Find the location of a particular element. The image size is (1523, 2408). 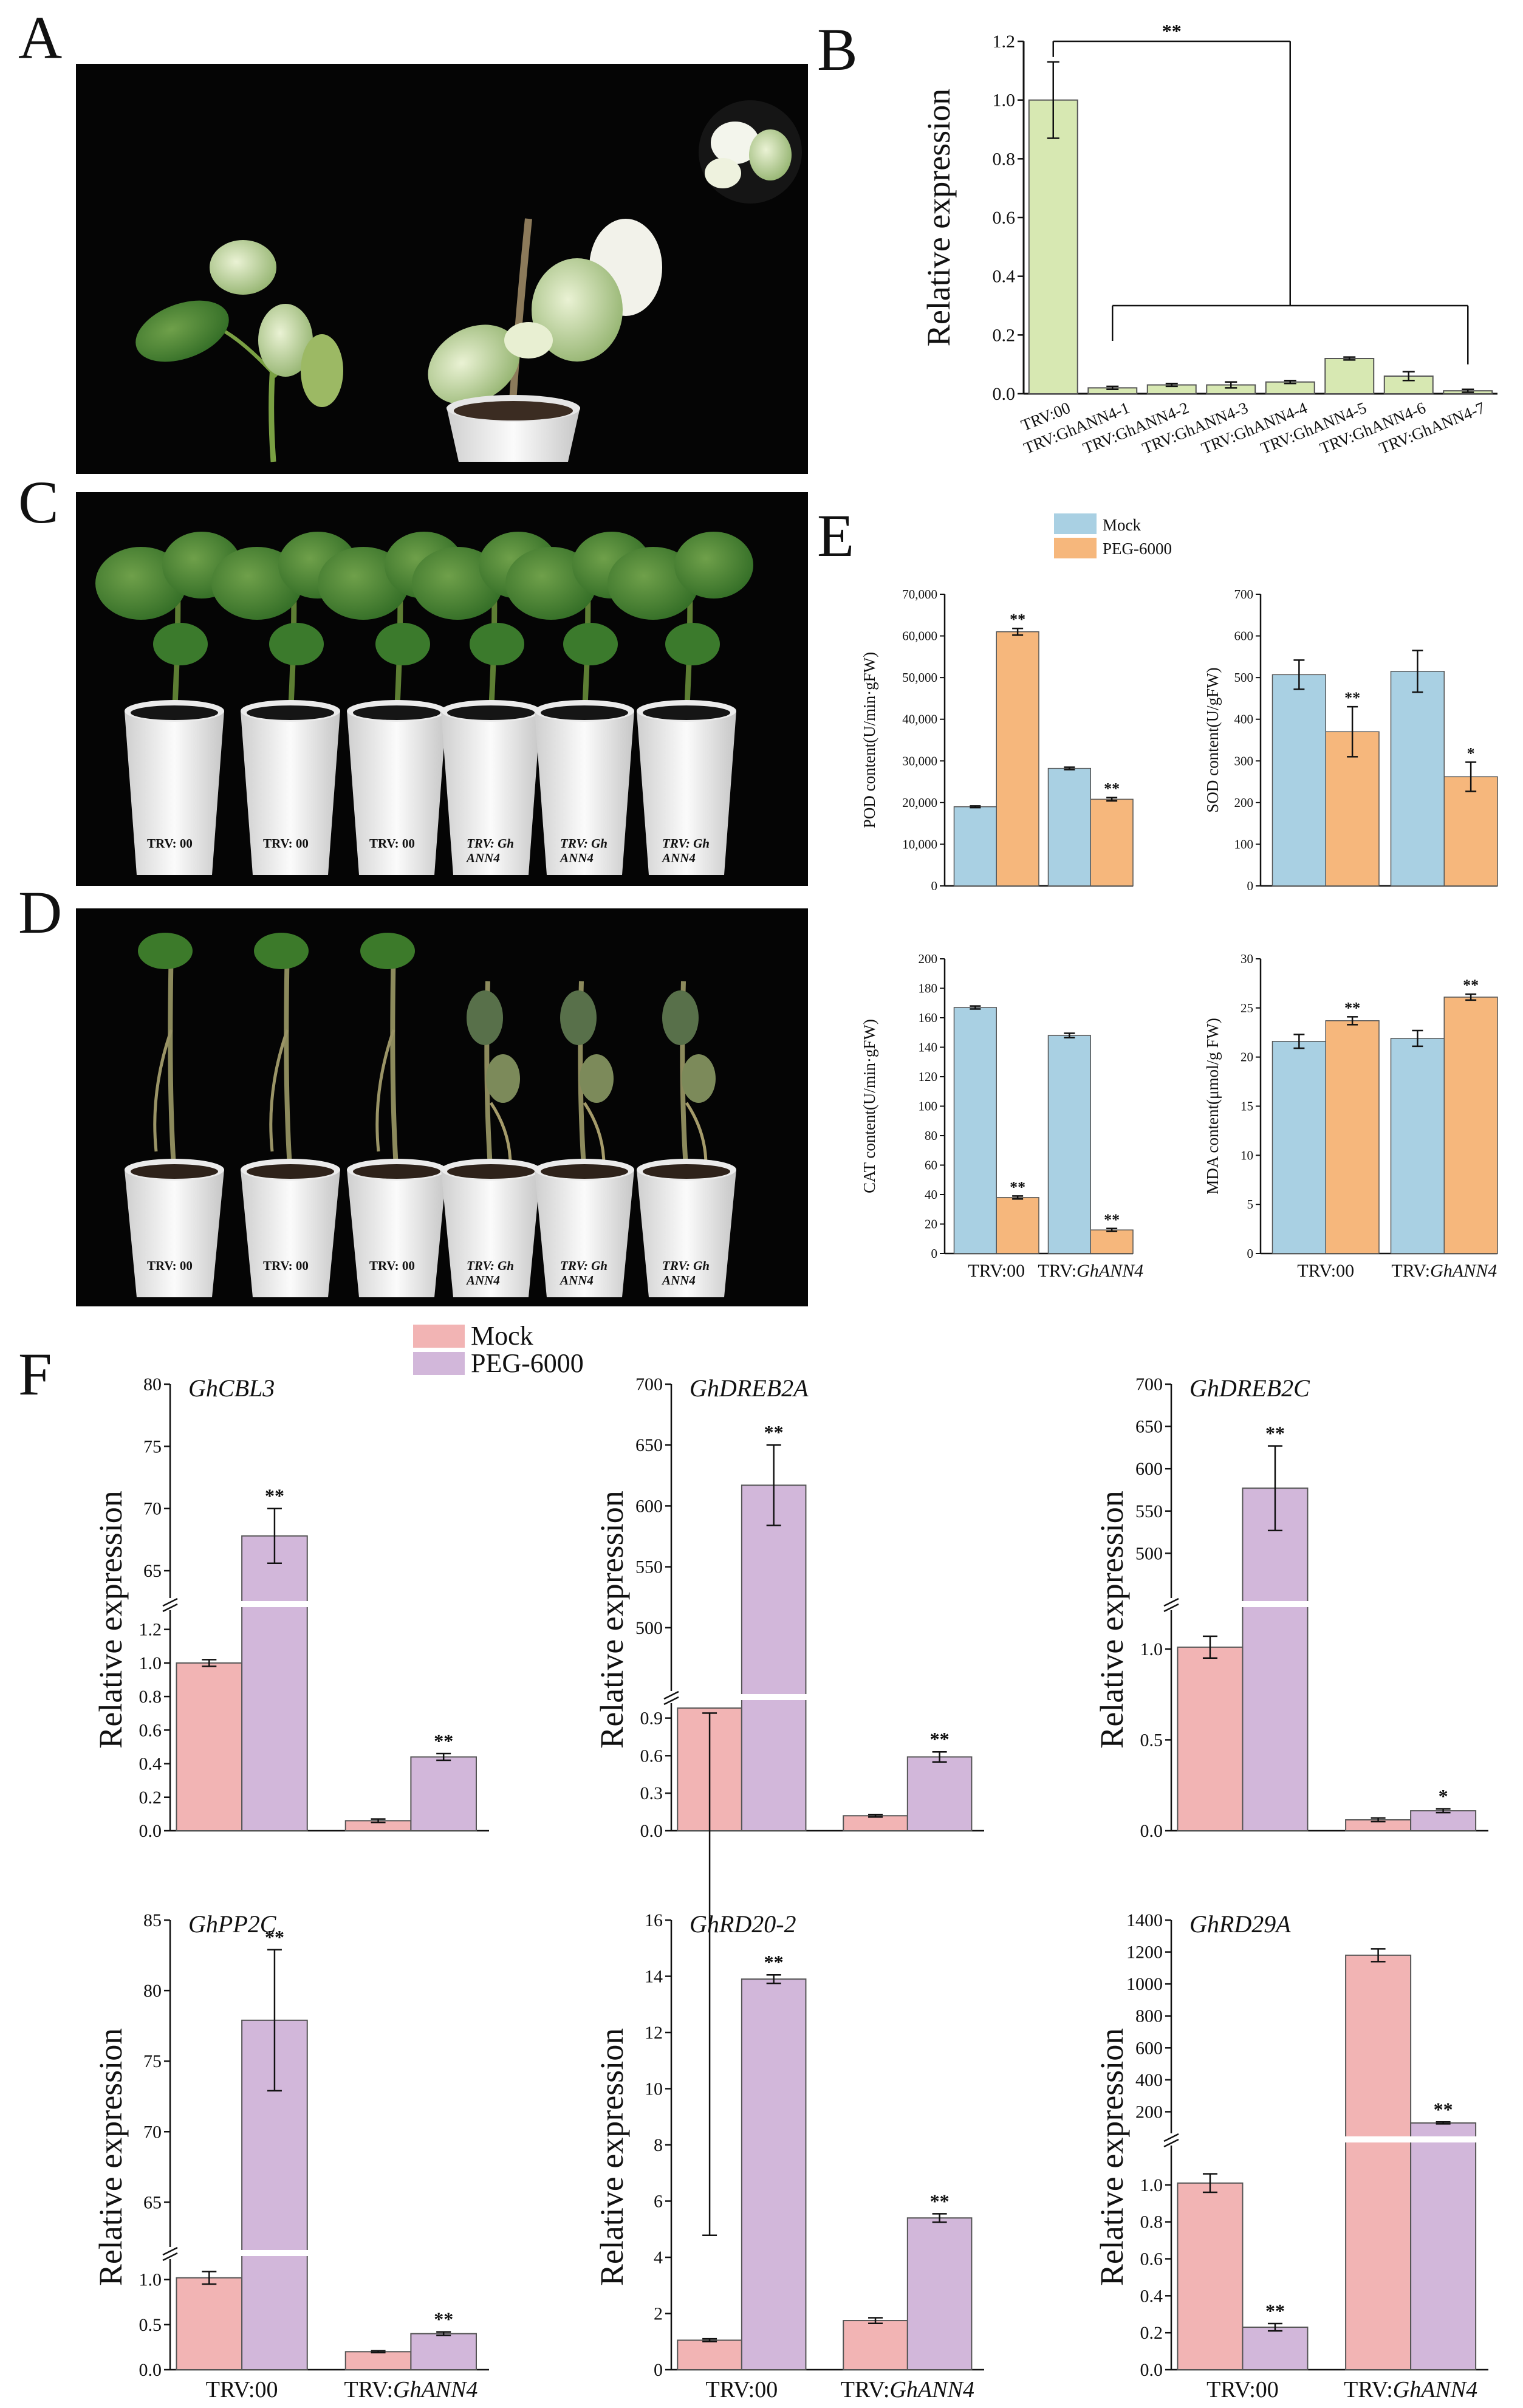

y-tick-label: 600 is located at coordinates (1244, 636).